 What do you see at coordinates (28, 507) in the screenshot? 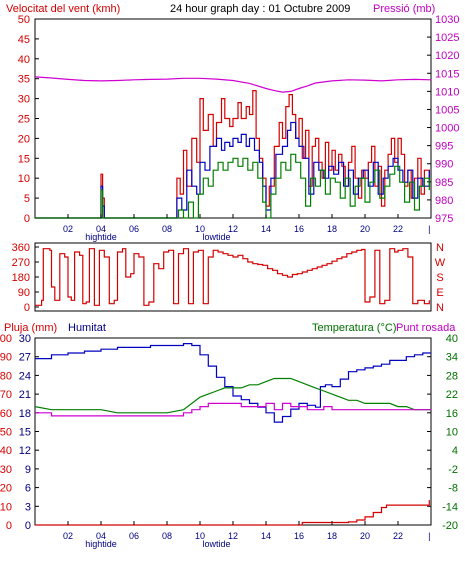
I see `humidity-tick-label: 3` at bounding box center [28, 507].